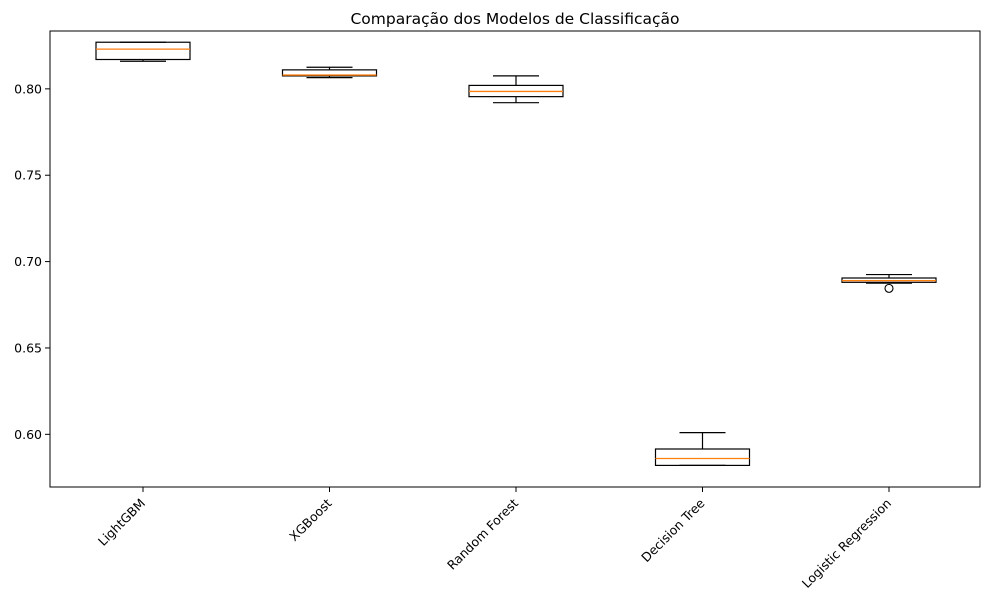 This screenshot has height=612, width=989. What do you see at coordinates (28, 434) in the screenshot?
I see `y-tick-label: 0.60` at bounding box center [28, 434].